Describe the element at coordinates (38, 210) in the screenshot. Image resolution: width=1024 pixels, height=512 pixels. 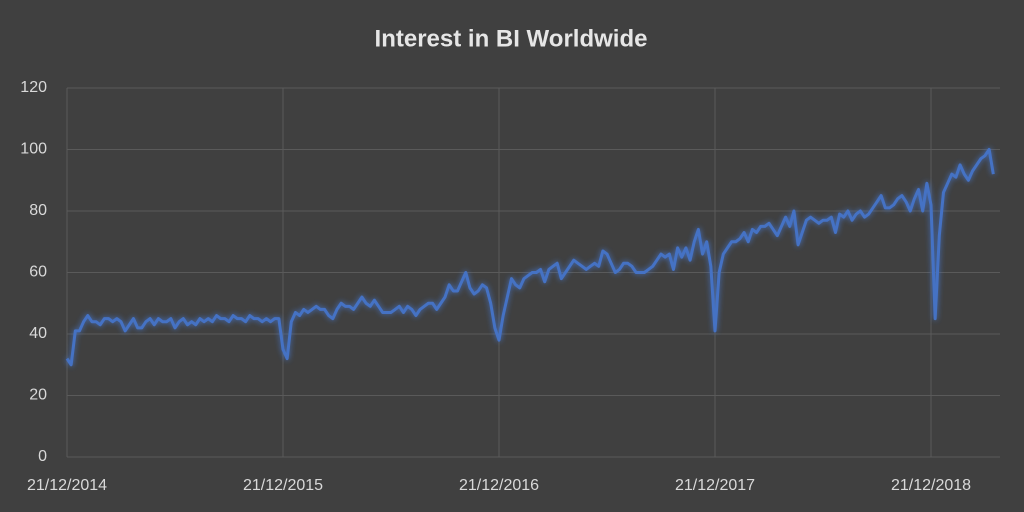
I see `y-tick-label: 80` at that location.